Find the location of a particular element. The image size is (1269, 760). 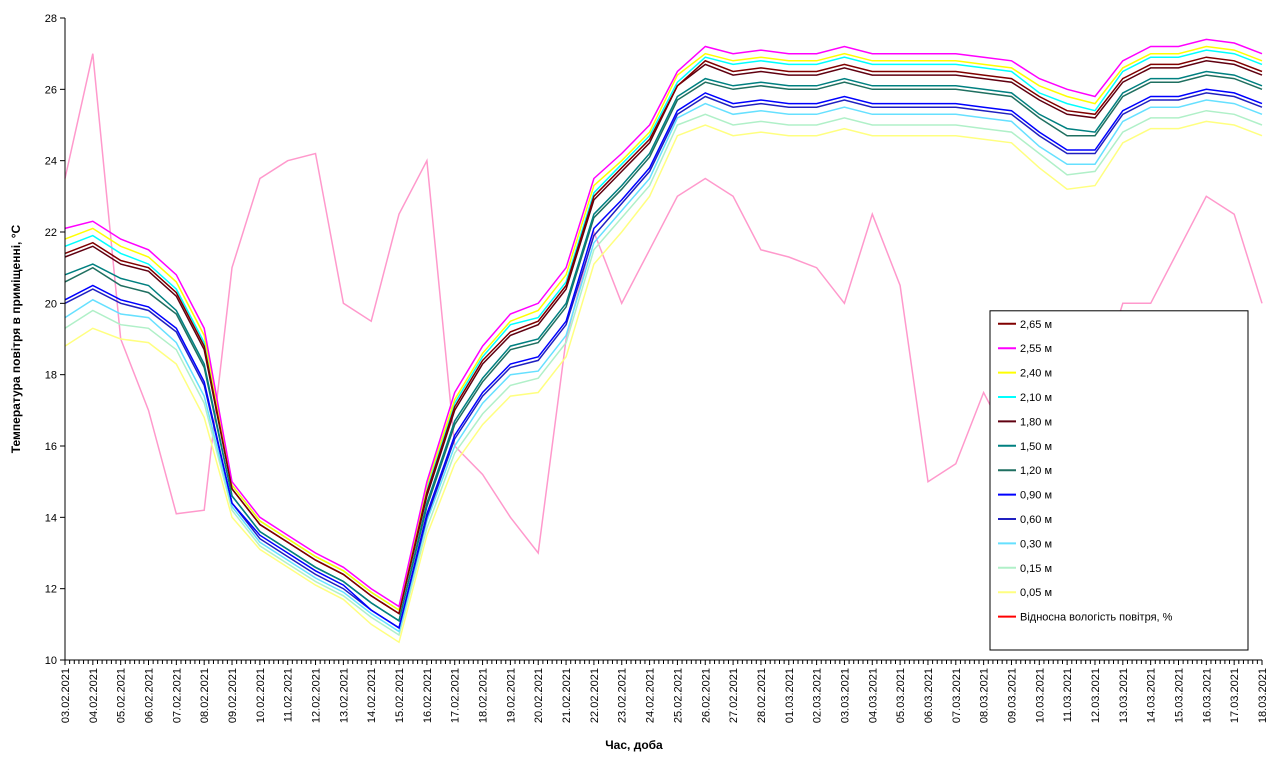

x-tick-label: 22.02.2021 is located at coordinates (595, 695).